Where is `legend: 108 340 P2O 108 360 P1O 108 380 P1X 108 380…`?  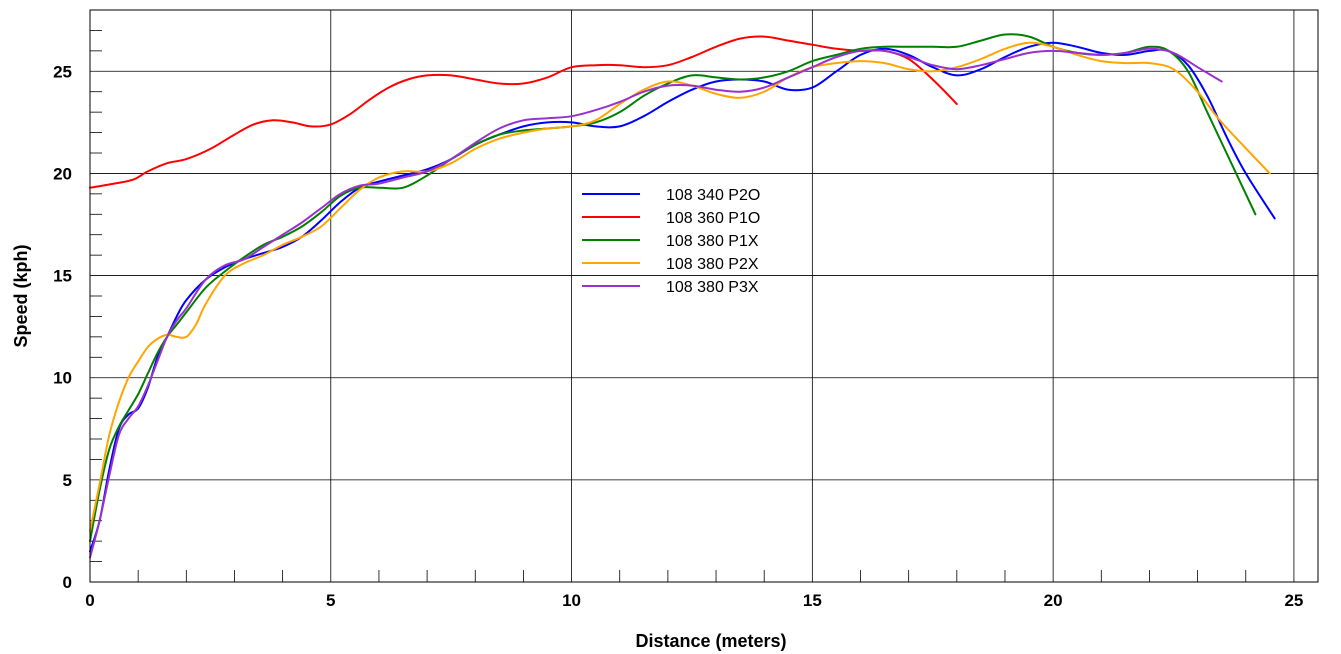
legend: 108 340 P2O 108 360 P1O 108 380 P1X 108 380… is located at coordinates (671, 241).